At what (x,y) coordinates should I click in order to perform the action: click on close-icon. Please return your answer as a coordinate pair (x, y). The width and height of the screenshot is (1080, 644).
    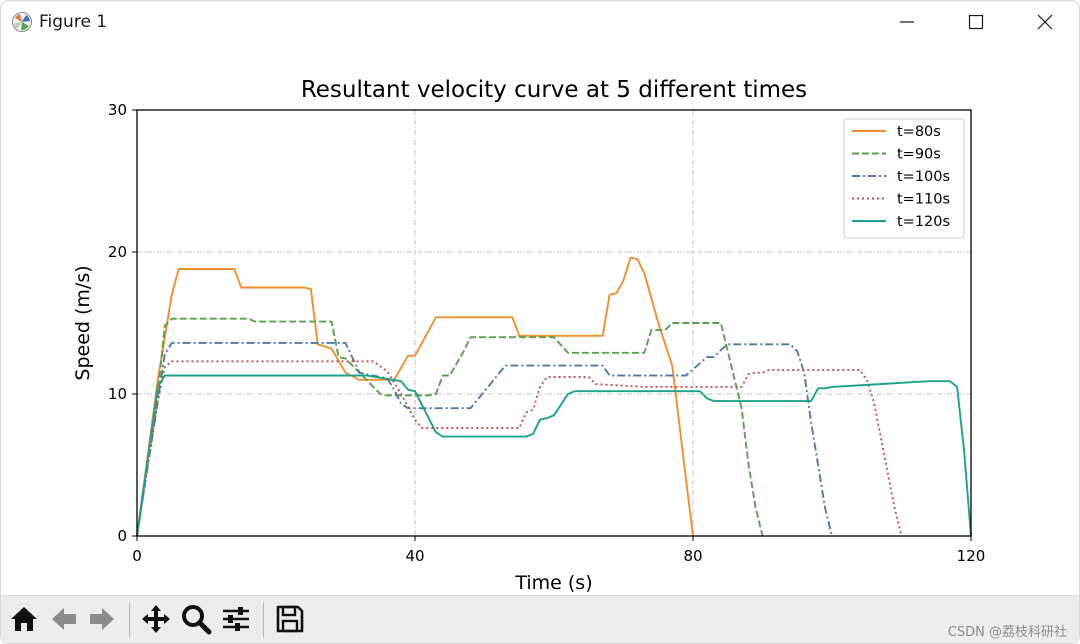
    Looking at the image, I should click on (1045, 22).